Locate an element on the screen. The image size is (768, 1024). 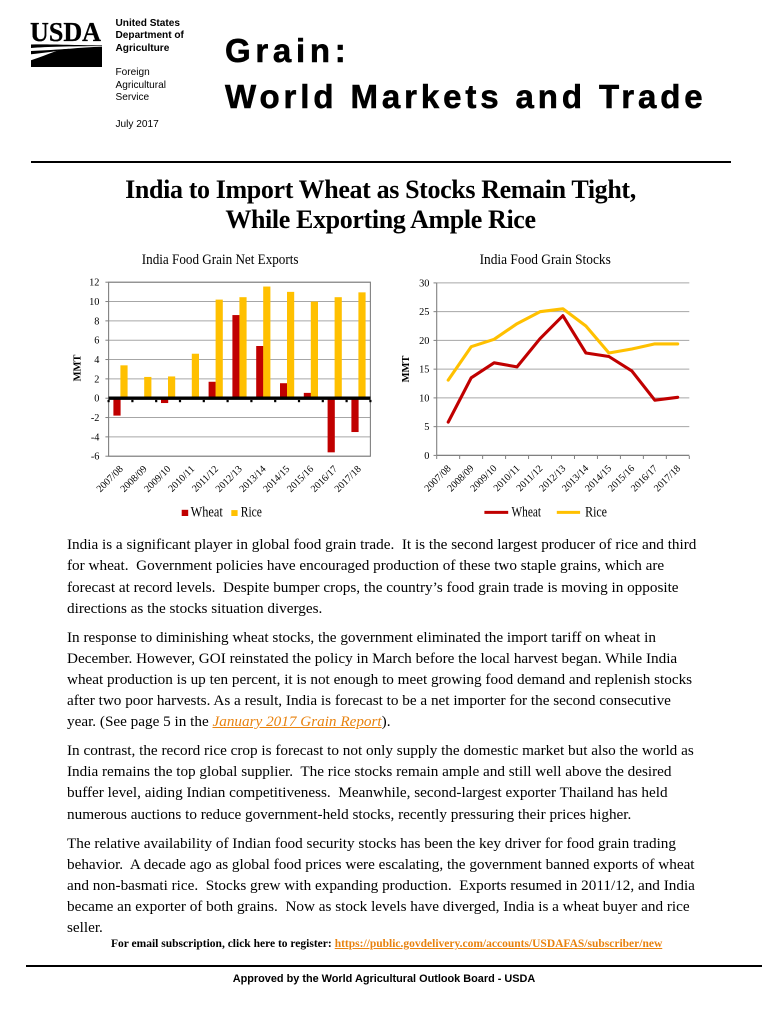
svg-text: 25 is located at coordinates (424, 312).